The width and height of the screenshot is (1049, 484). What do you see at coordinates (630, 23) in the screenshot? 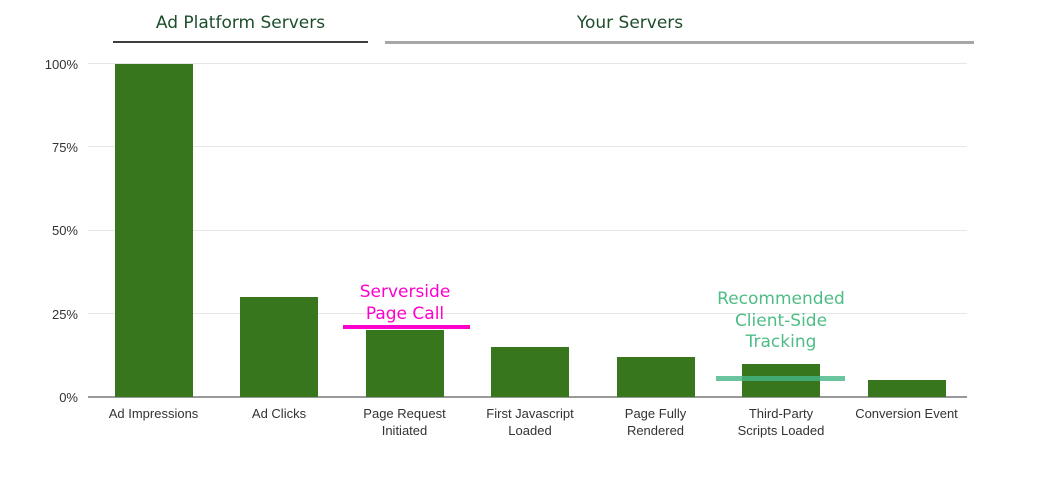
I see `group-label-your-servers: Your Servers` at bounding box center [630, 23].